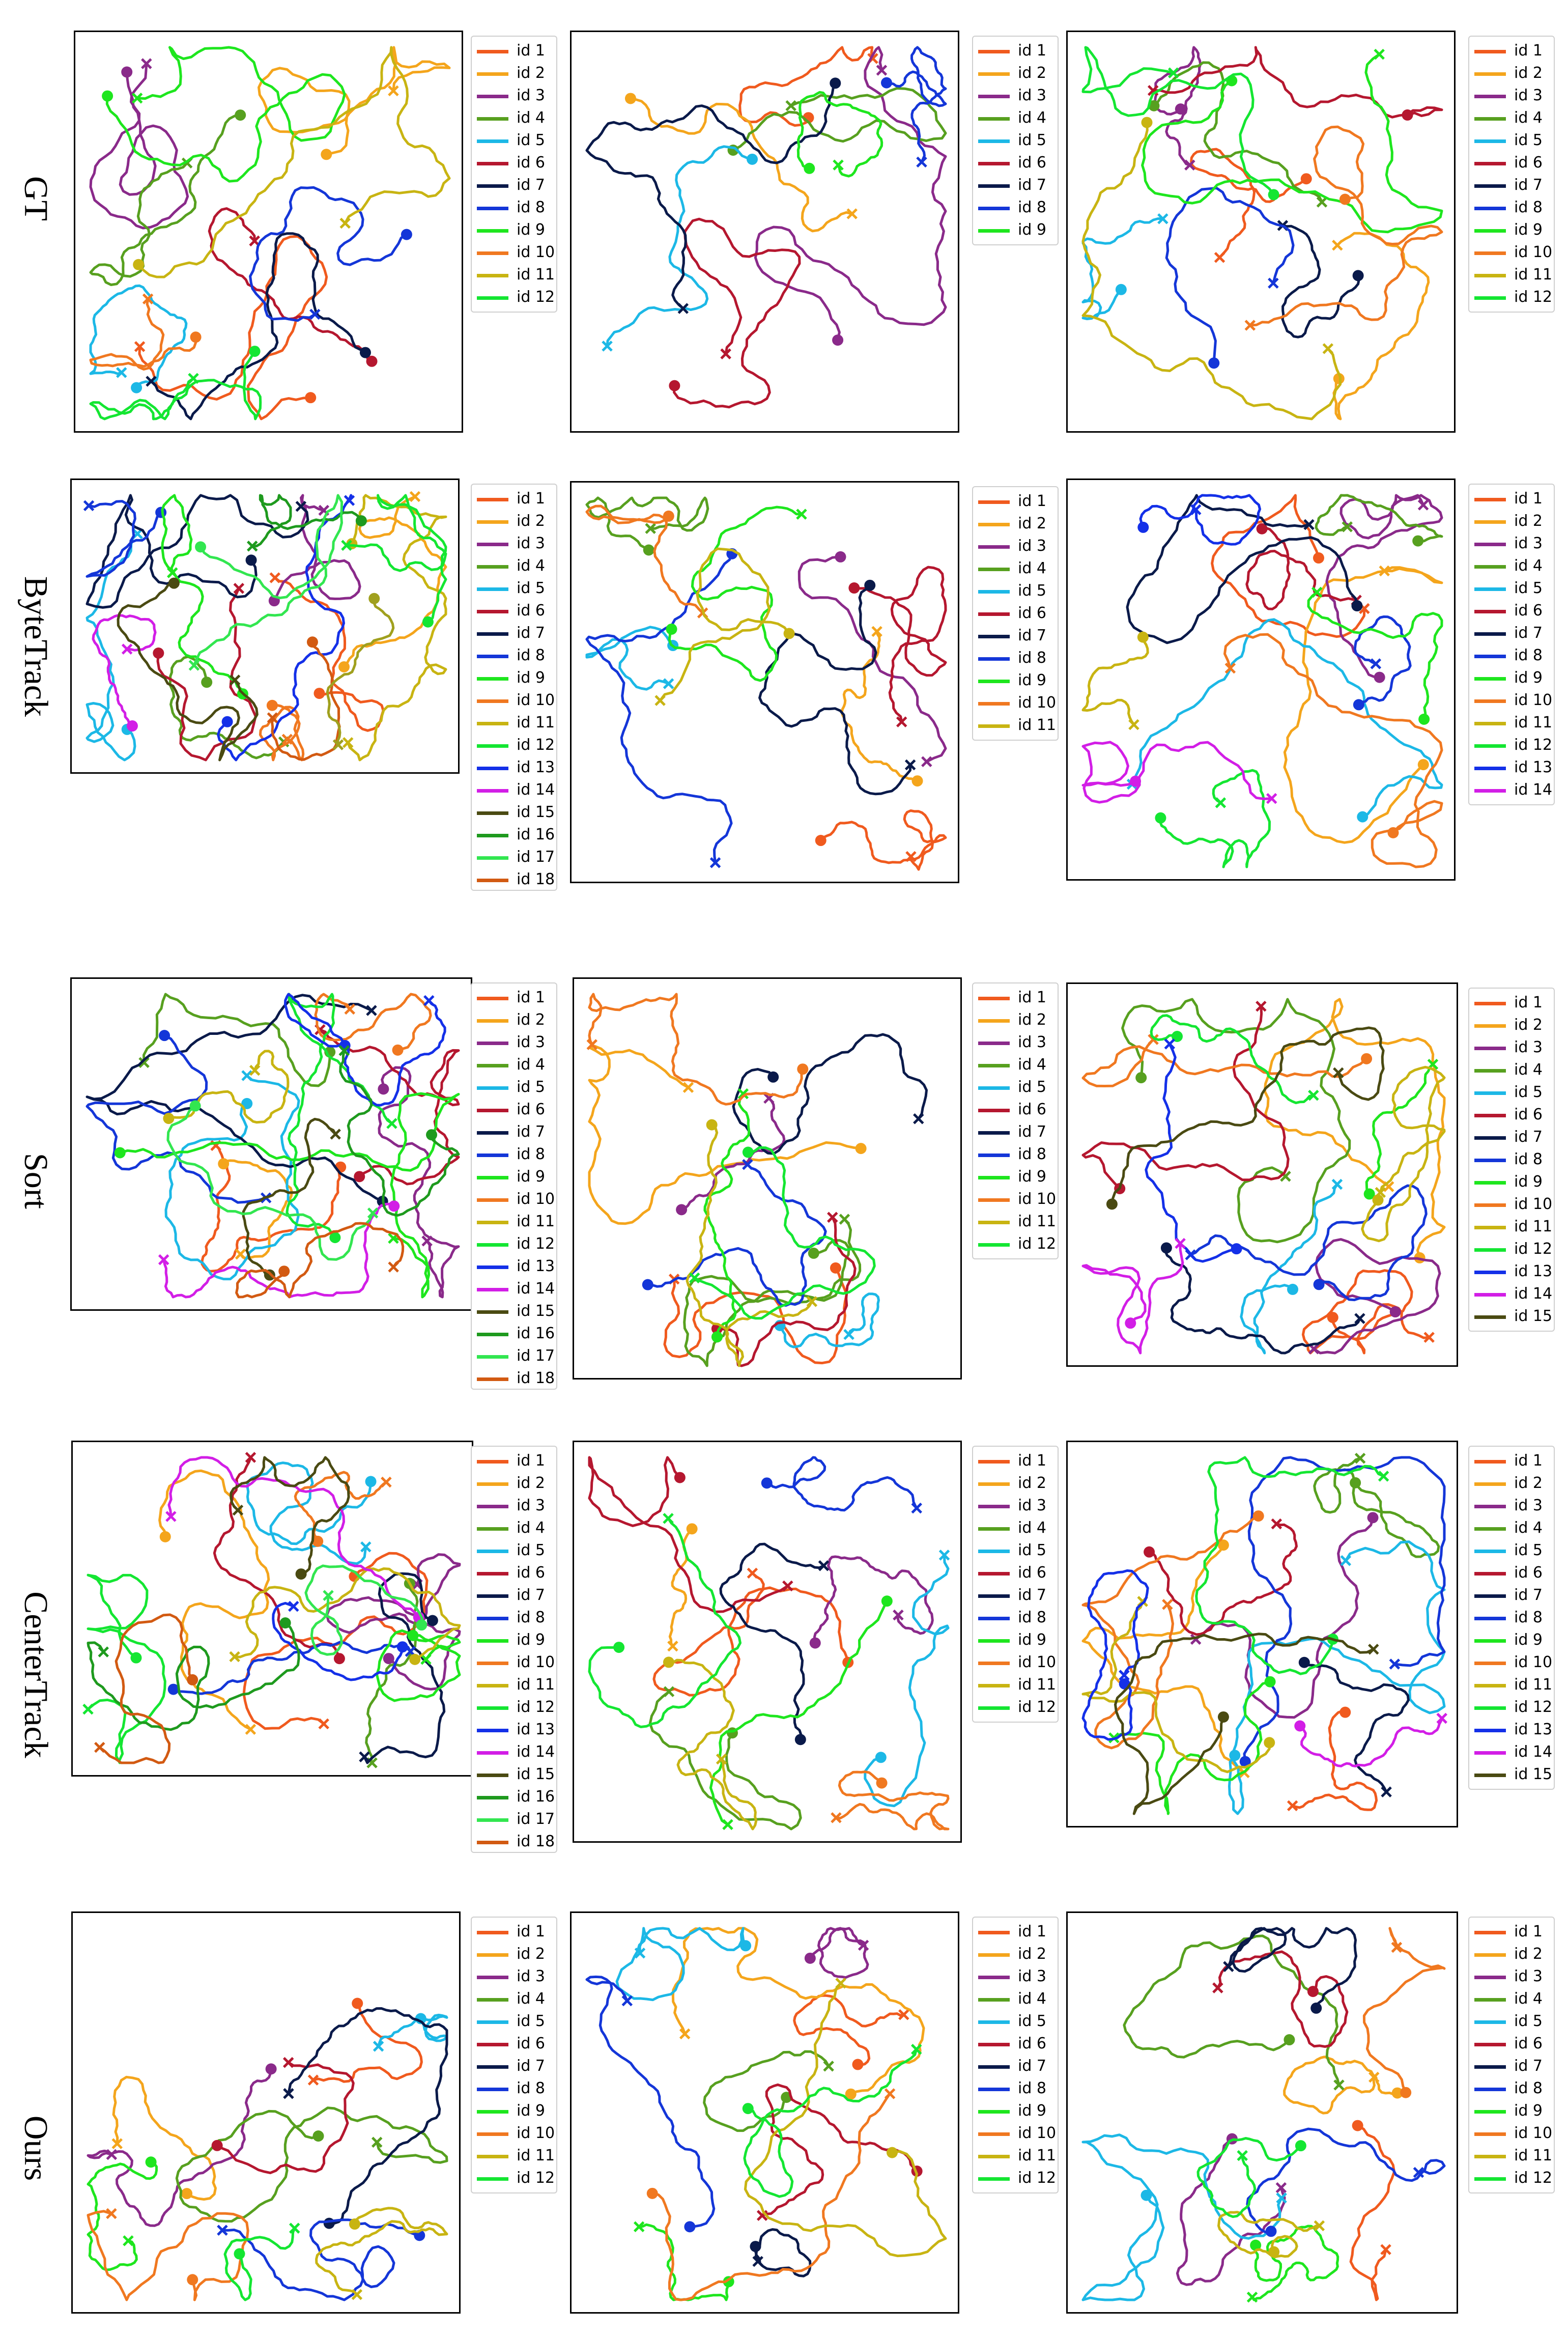  Describe the element at coordinates (514, 1730) in the screenshot. I see `legend-item: id 13` at that location.